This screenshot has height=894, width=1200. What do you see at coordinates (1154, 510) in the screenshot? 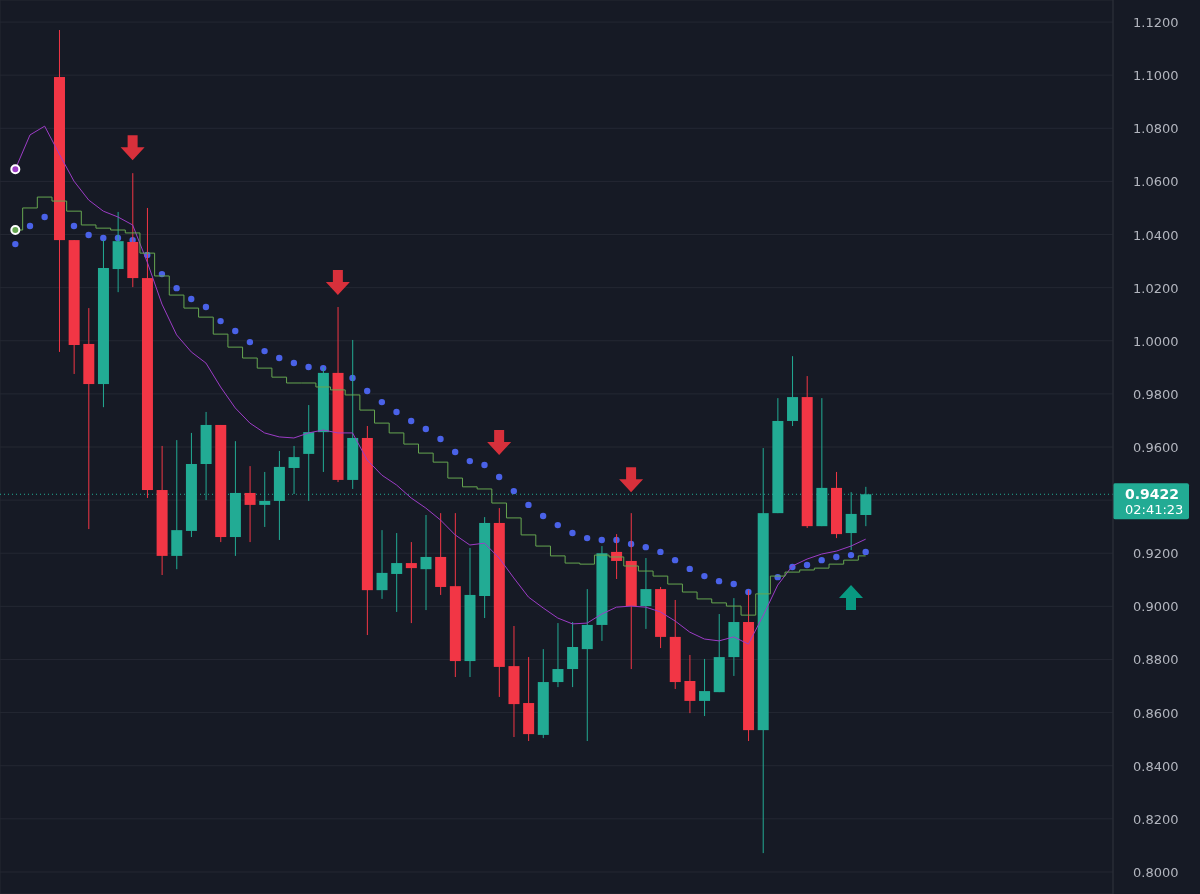
I see `text: 02:41:23` at bounding box center [1154, 510].